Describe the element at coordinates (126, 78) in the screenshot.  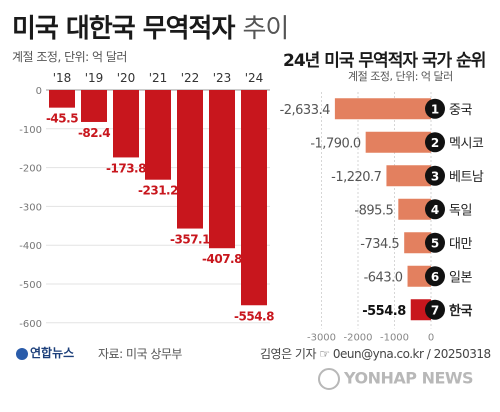
I see `x-tick-label: '20` at that location.